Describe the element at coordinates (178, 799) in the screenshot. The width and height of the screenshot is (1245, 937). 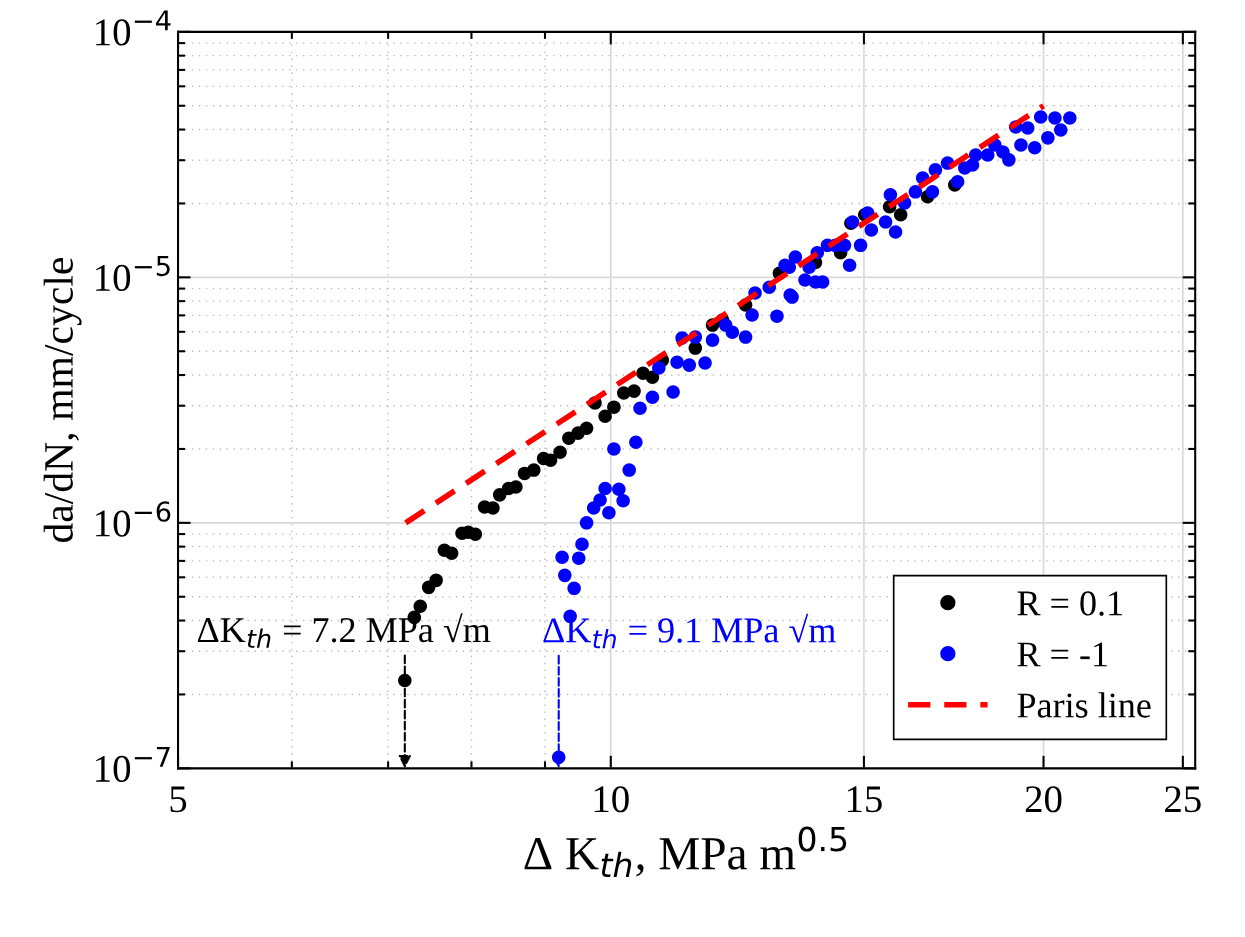
I see `x-tick-label: 5` at that location.